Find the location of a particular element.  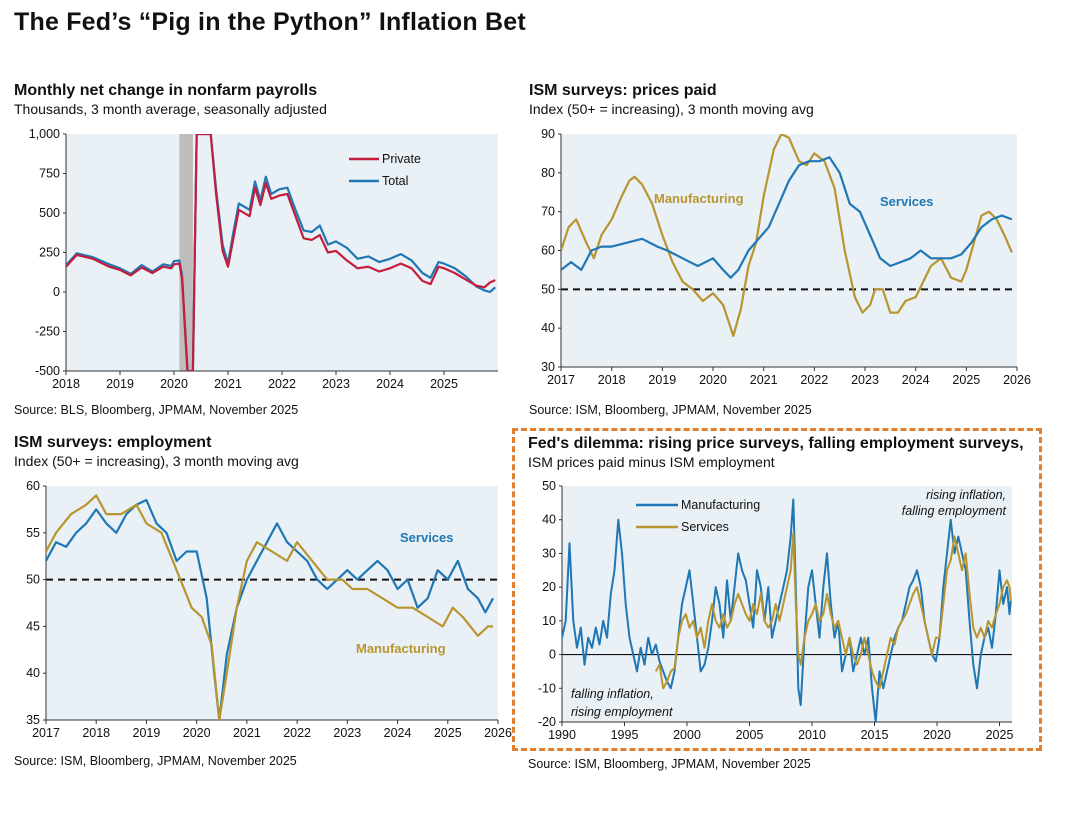

y-tick-label: 500 is located at coordinates (49, 213).